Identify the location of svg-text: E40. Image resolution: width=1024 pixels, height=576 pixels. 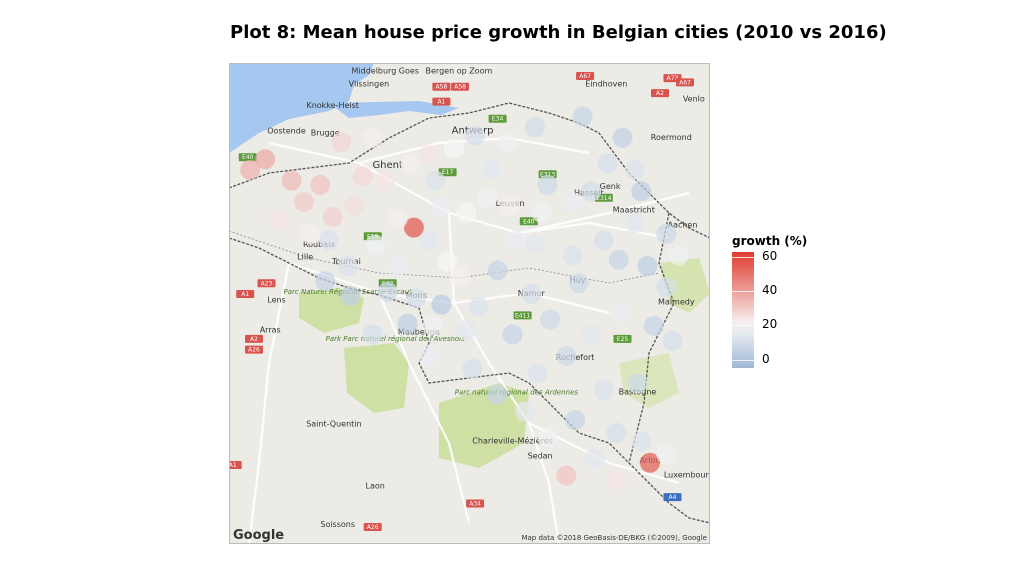
(248, 157).